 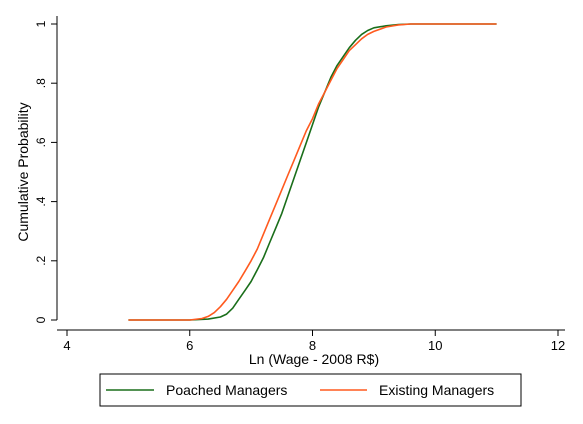 I want to click on y-axis: 0 .2 .4 .6 .8 1, so click(x=46, y=169).